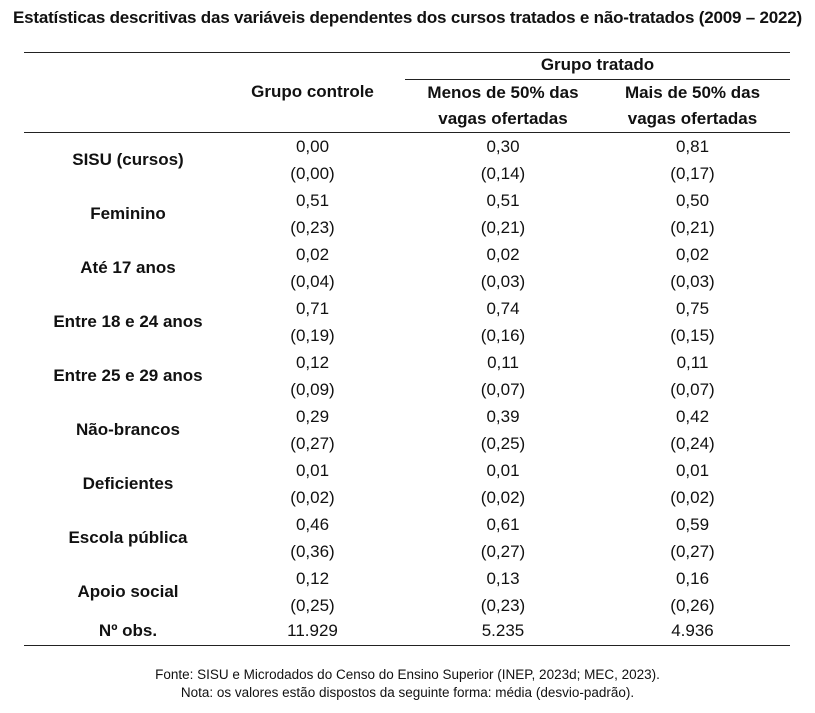  What do you see at coordinates (692, 281) in the screenshot?
I see `sd-value-mais: (0,03)` at bounding box center [692, 281].